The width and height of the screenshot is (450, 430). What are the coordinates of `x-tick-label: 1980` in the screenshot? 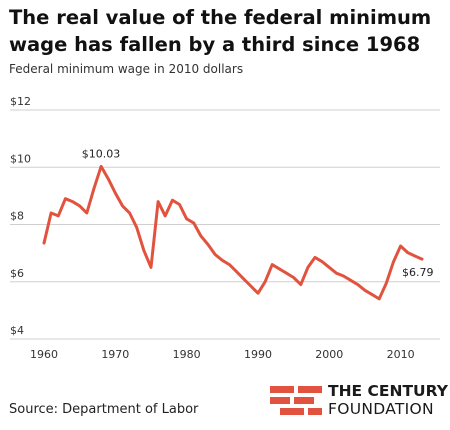 It's located at (187, 354).